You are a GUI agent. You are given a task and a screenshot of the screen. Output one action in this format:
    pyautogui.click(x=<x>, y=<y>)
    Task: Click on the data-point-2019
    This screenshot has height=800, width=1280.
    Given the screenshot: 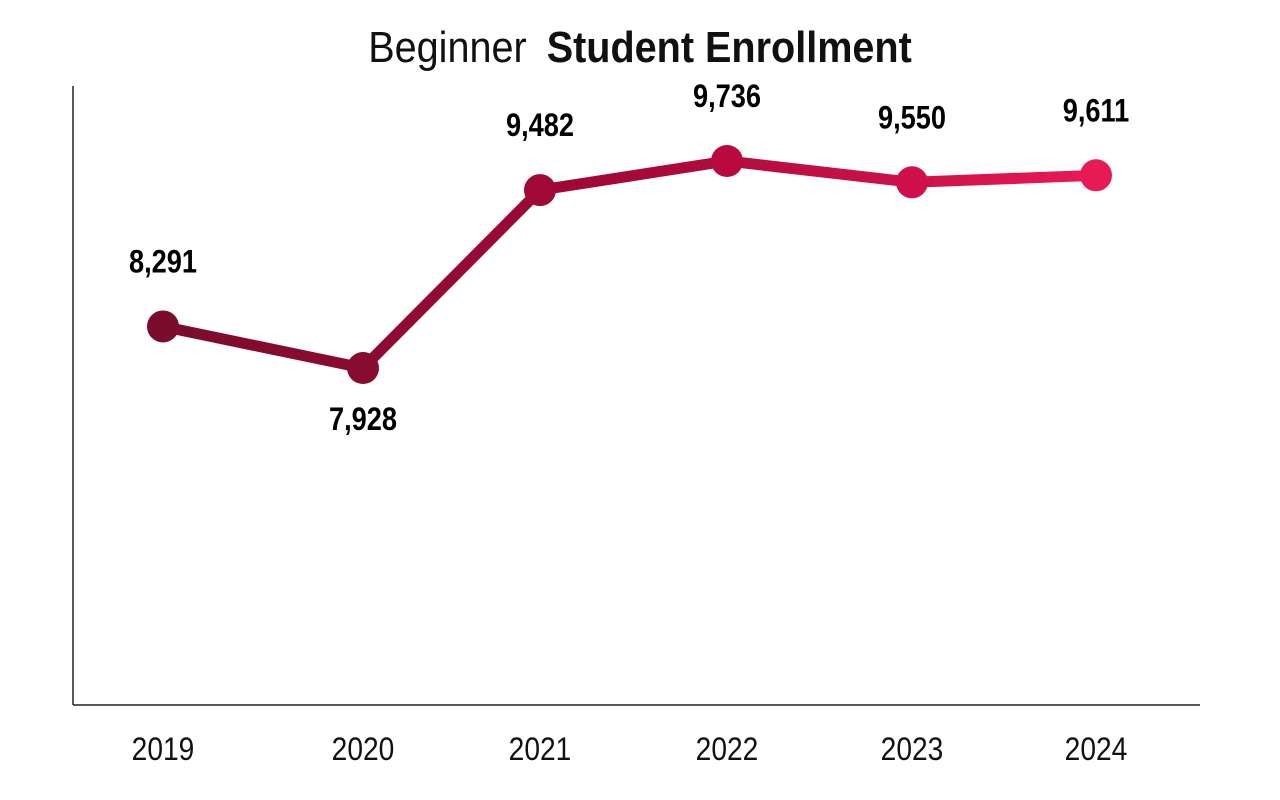 What is the action you would take?
    pyautogui.click(x=163, y=326)
    